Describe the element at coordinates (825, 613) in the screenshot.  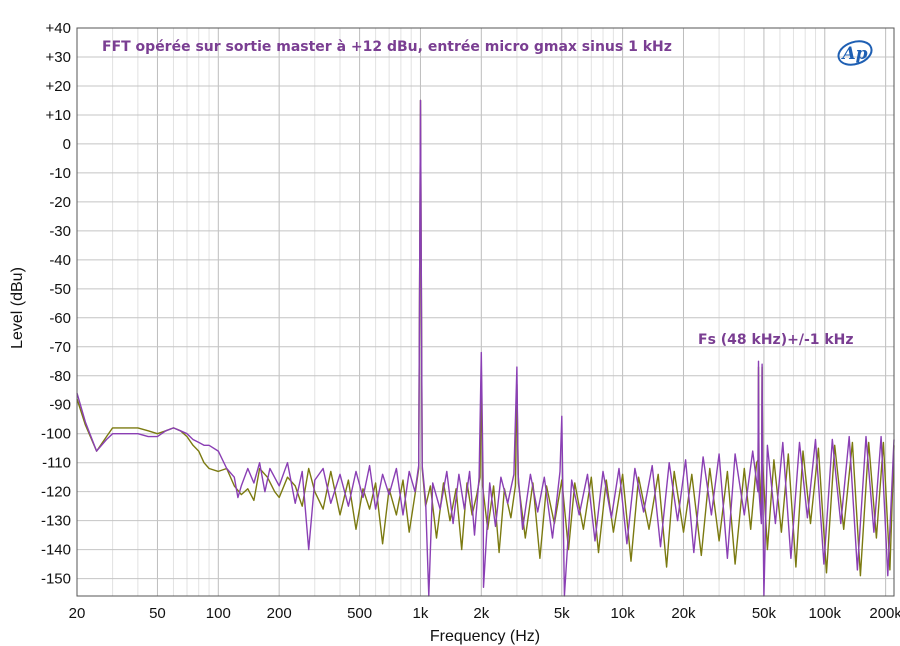
I see `x-tick-label: 100k` at that location.